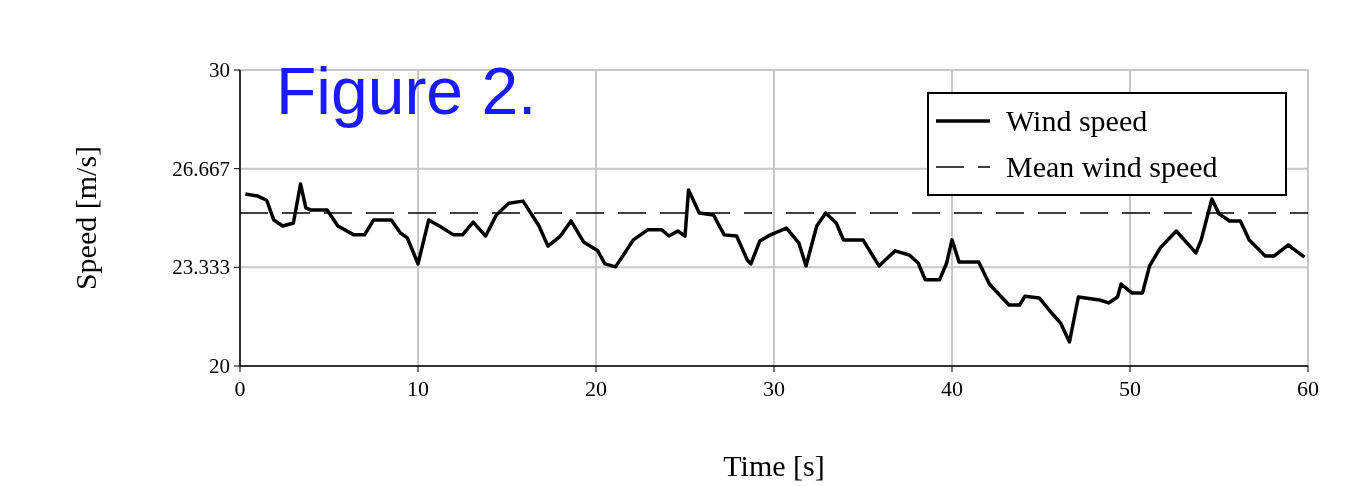 The height and width of the screenshot is (486, 1361). What do you see at coordinates (418, 388) in the screenshot?
I see `x-tick-label: 10` at bounding box center [418, 388].